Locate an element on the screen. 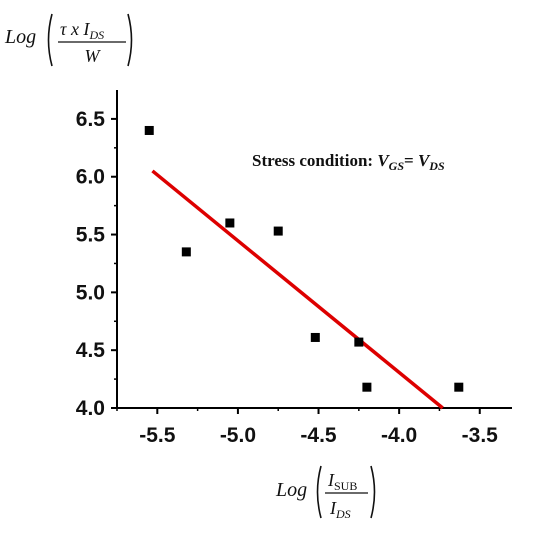 This screenshot has width=550, height=533. x-label-numerator: ISUB is located at coordinates (342, 481).